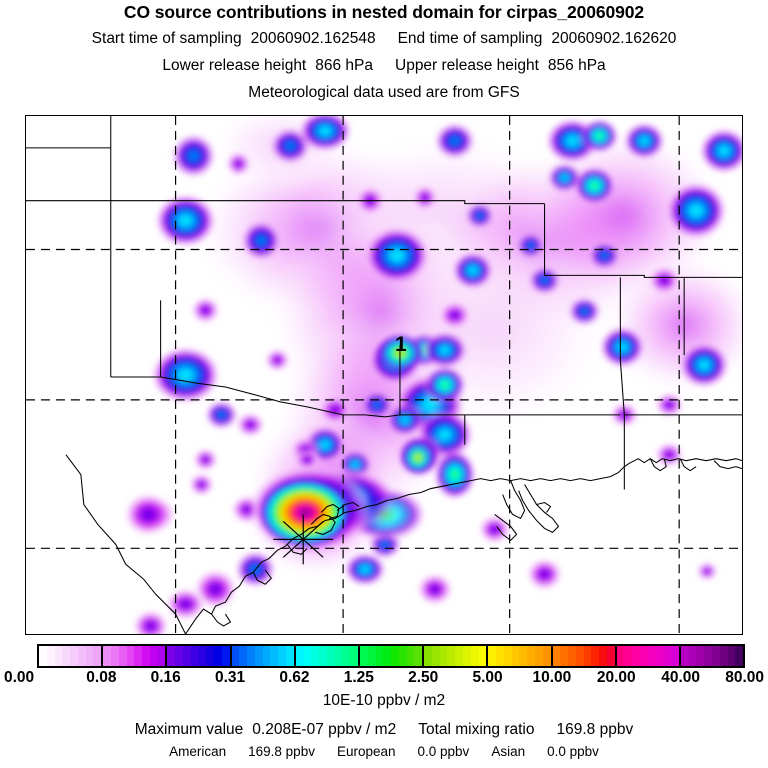  What do you see at coordinates (744, 677) in the screenshot?
I see `colorbar-tick-11: 80.00` at bounding box center [744, 677].